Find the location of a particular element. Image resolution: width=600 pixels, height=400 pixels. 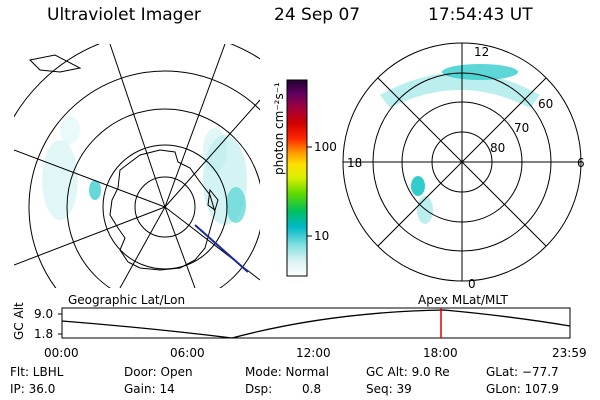

timeline-left-title: Geographic Lat/Lon is located at coordinates (127, 300).